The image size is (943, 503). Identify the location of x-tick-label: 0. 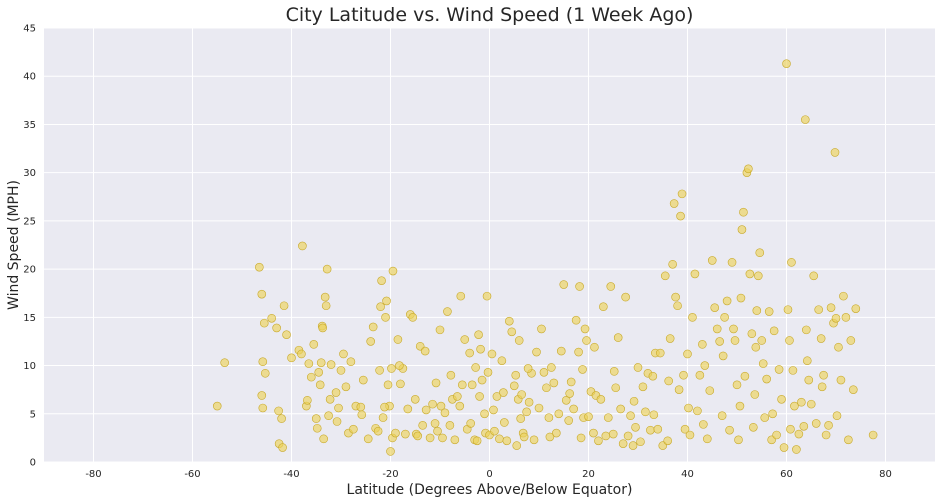
(489, 474).